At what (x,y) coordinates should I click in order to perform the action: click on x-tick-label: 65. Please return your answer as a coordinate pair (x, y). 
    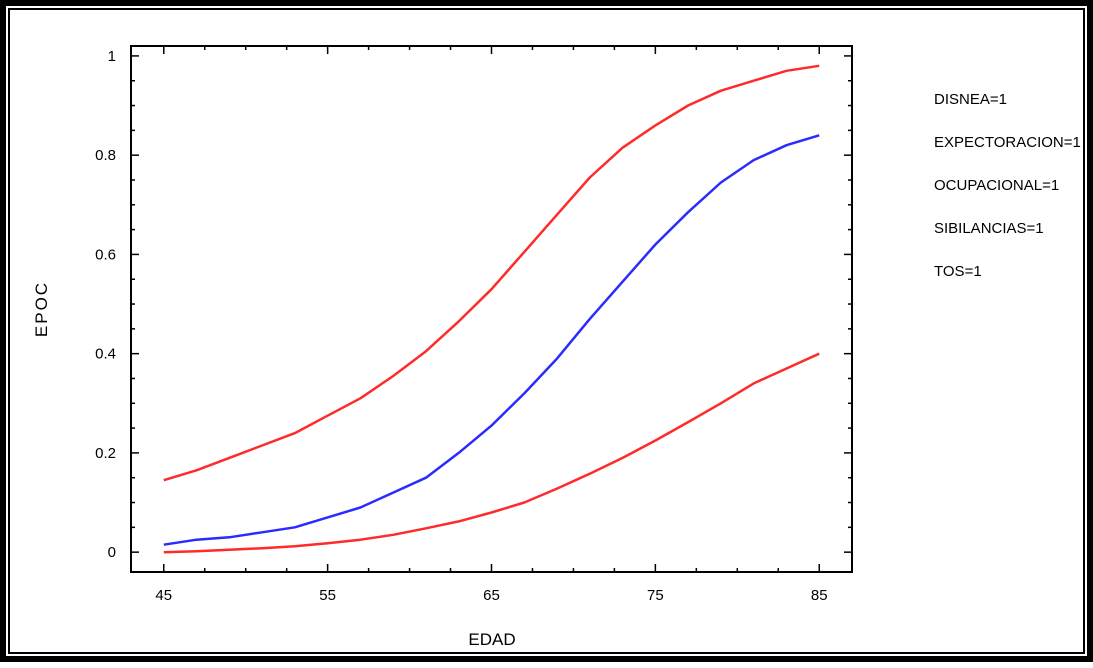
    Looking at the image, I should click on (491, 595).